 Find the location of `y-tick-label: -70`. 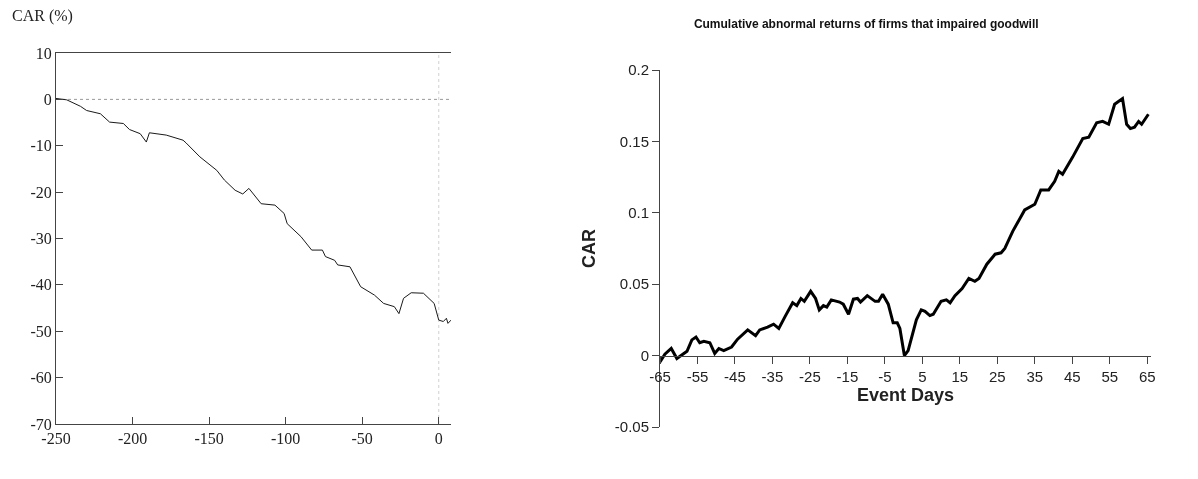

y-tick-label: -70 is located at coordinates (41, 424).